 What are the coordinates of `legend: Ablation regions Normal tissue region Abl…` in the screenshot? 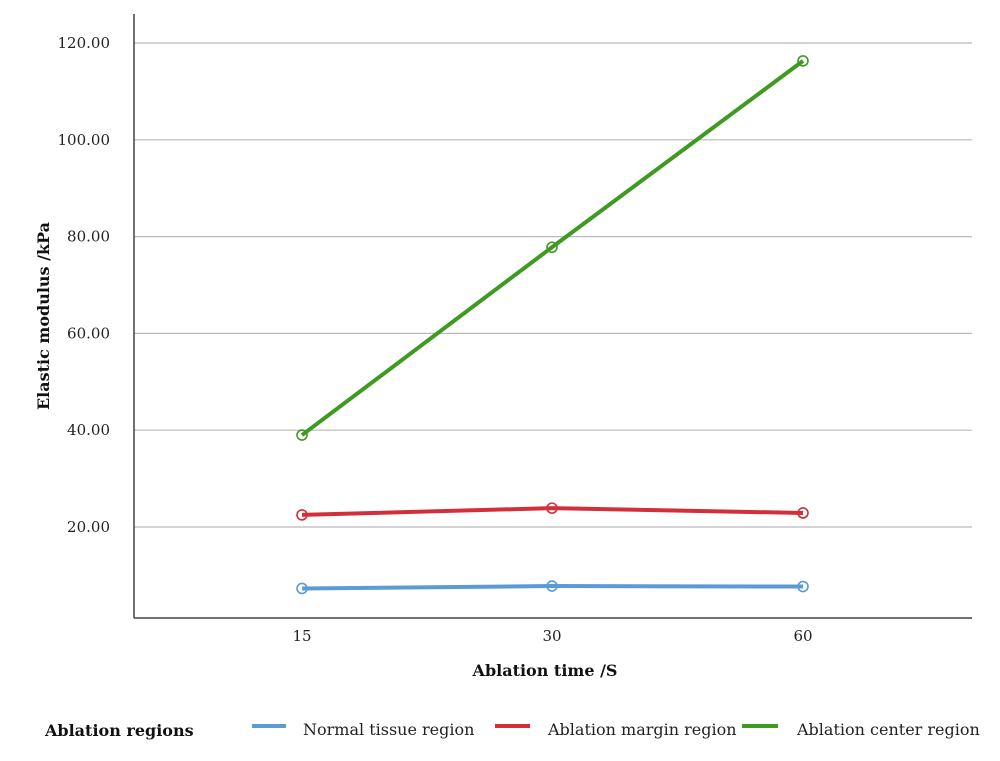 It's located at (512, 730).